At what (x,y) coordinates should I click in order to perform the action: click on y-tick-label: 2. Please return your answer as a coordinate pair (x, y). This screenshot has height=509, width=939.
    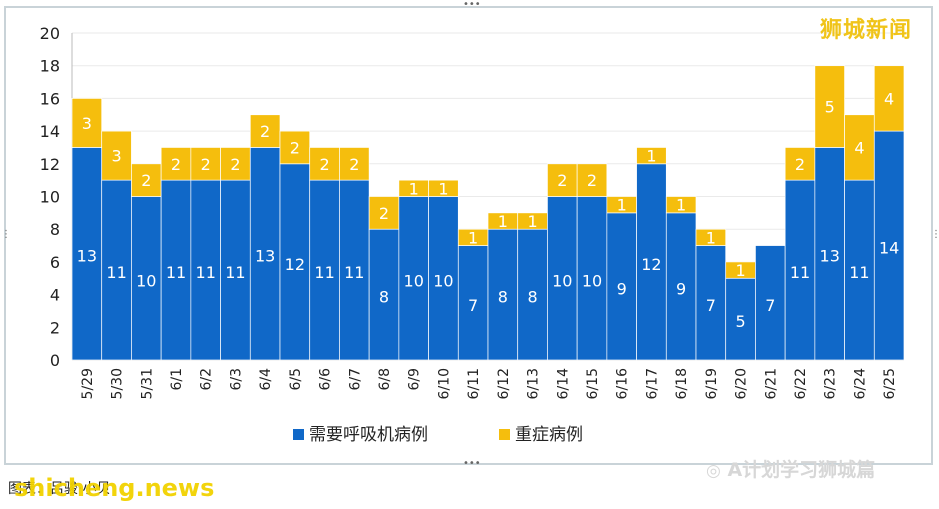
    Looking at the image, I should click on (55, 327).